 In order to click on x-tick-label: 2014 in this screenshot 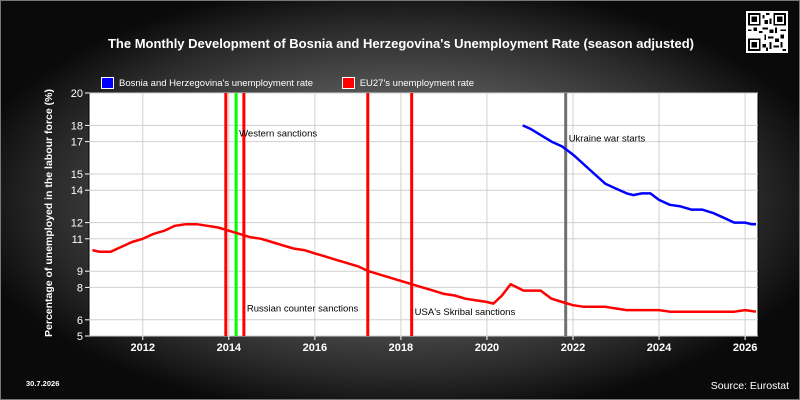, I will do `click(229, 348)`.